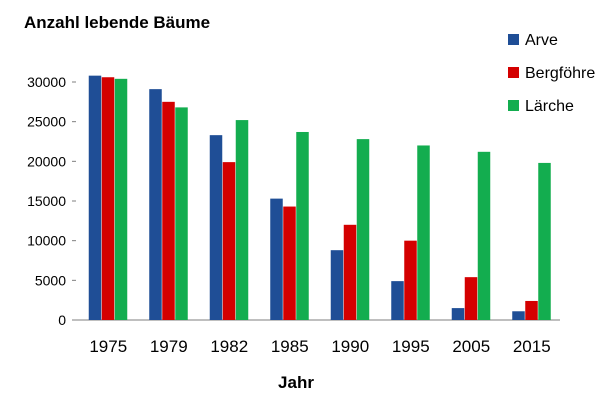 This screenshot has width=616, height=410. What do you see at coordinates (229, 346) in the screenshot?
I see `x-tick-label: 1982` at bounding box center [229, 346].